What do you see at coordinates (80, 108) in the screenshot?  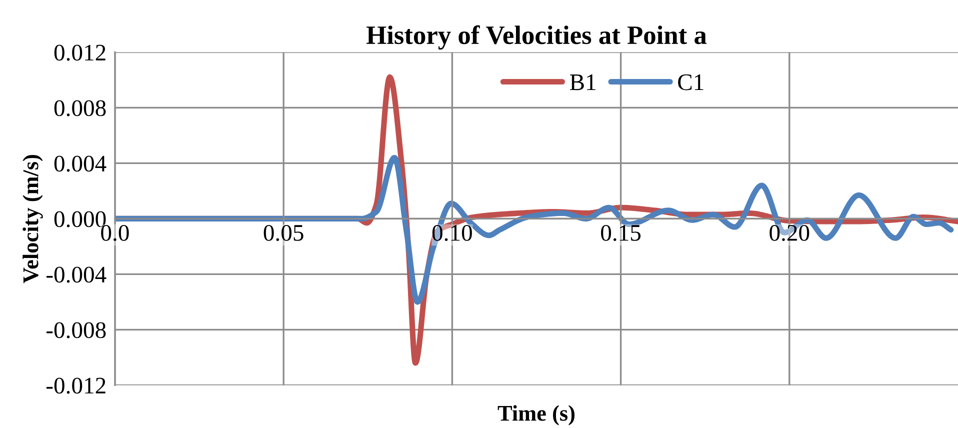 I see `y-tick-label: 0.008` at bounding box center [80, 108].